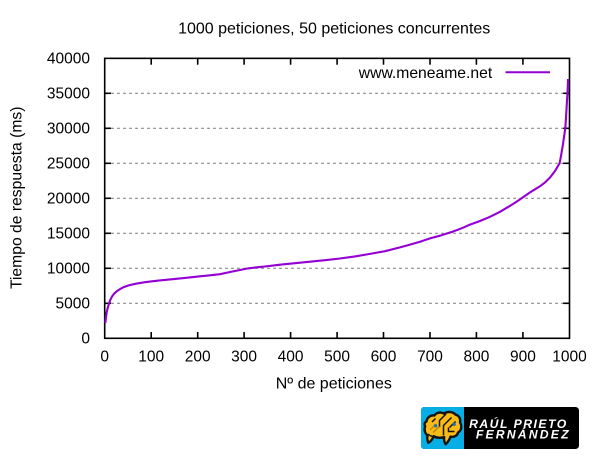  Describe the element at coordinates (425, 73) in the screenshot. I see `svg-text: www.meneame.net` at that location.